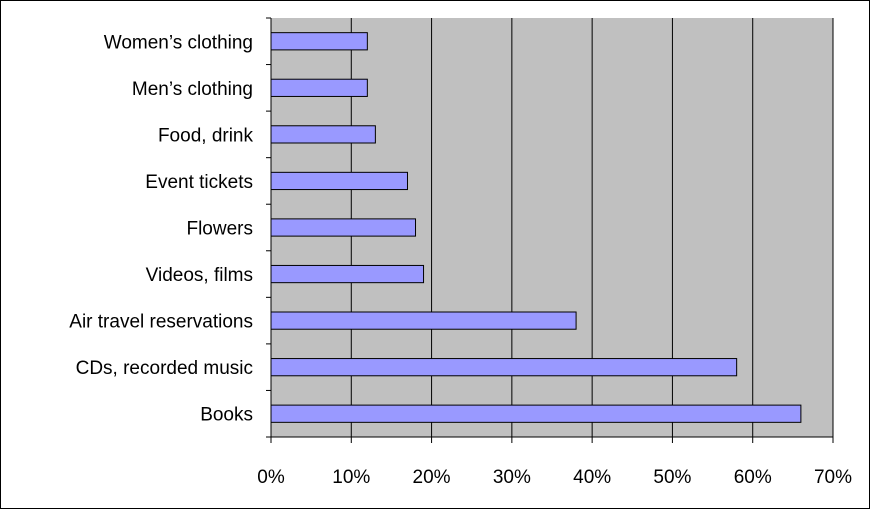 The width and height of the screenshot is (870, 509). I want to click on category-label: Women’s clothing, so click(178, 42).